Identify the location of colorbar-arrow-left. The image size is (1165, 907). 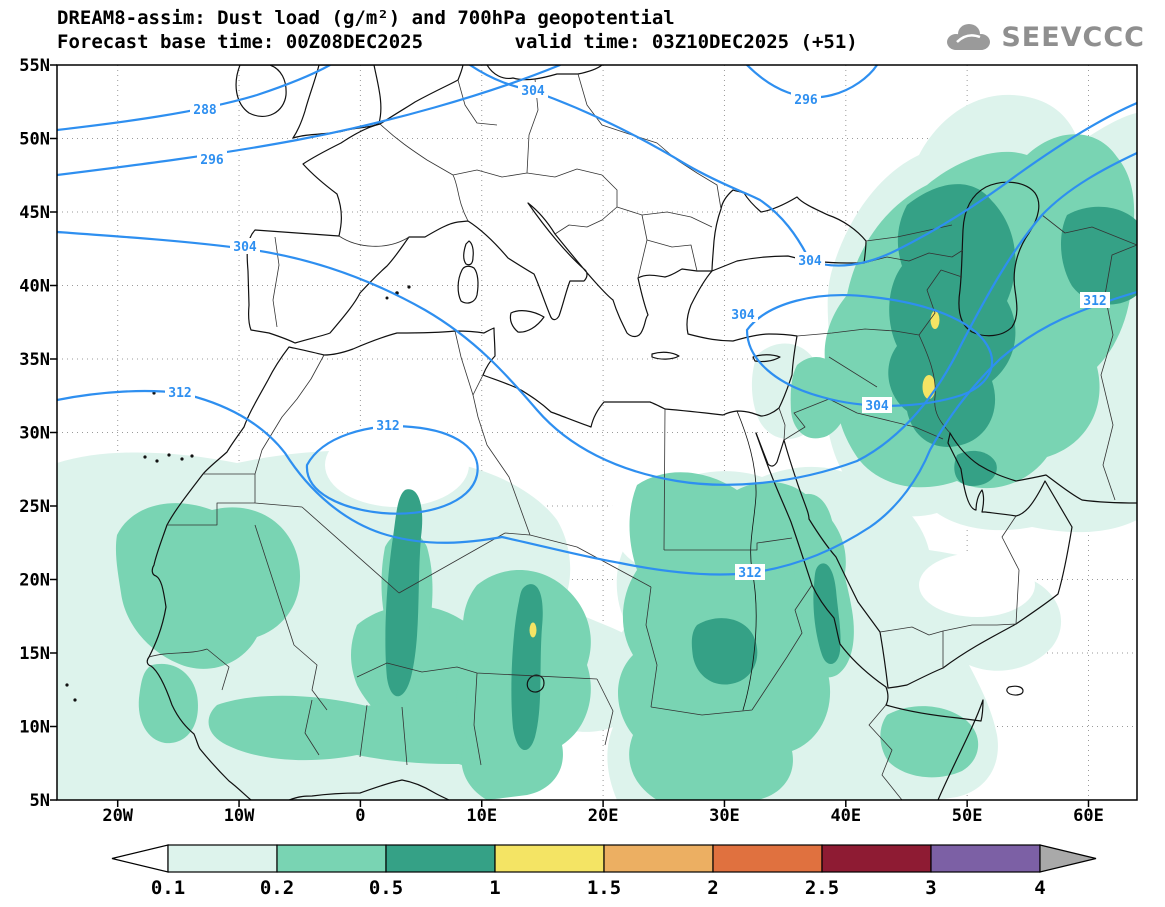
(140, 858).